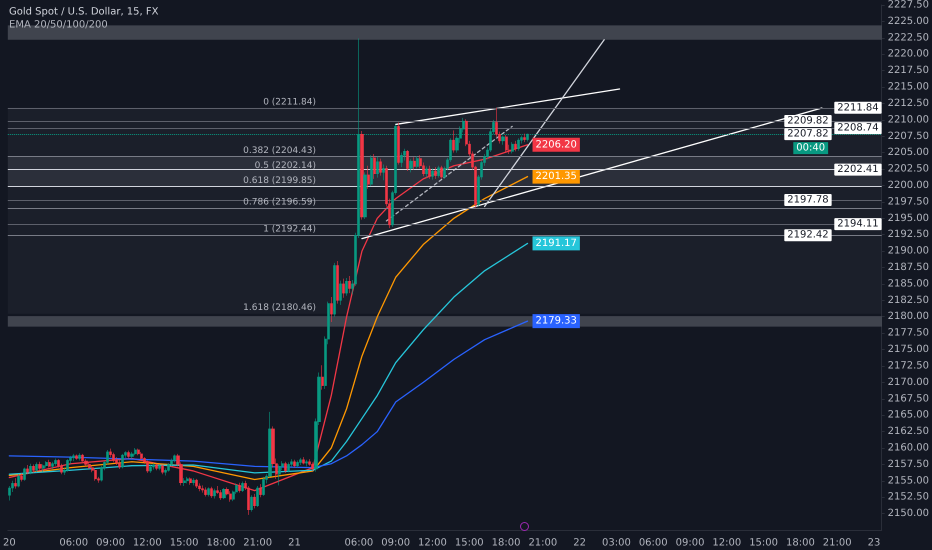  I want to click on y-tick-label: 2177.50, so click(909, 333).